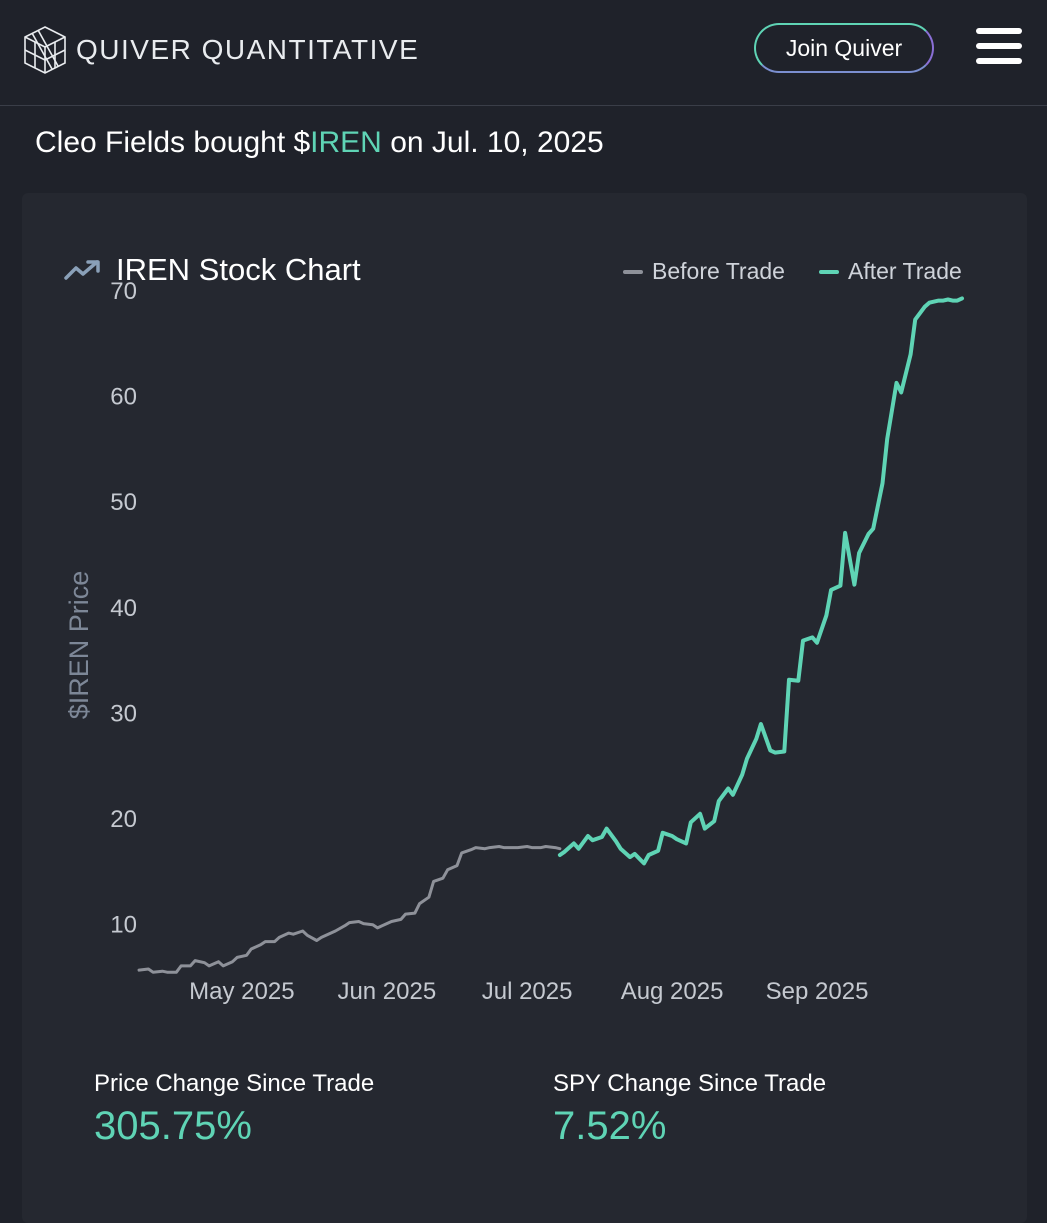 Image resolution: width=1047 pixels, height=1223 pixels. Describe the element at coordinates (123, 713) in the screenshot. I see `y-tick-label: 30` at that location.